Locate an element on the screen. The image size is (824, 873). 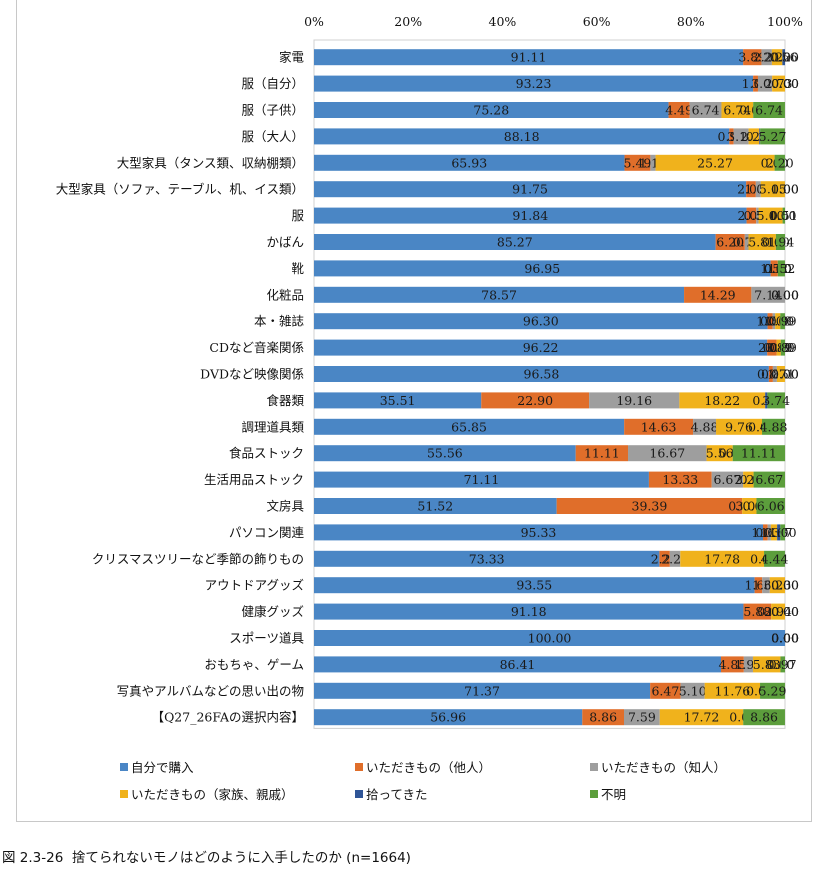
category-label: 文房具 is located at coordinates (285, 506).